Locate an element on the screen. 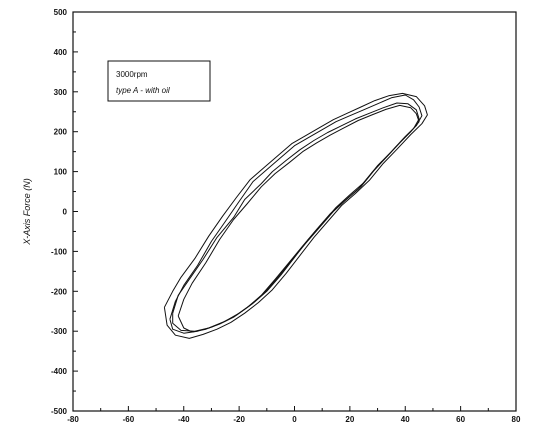  x-tick-label: 0 is located at coordinates (294, 419).